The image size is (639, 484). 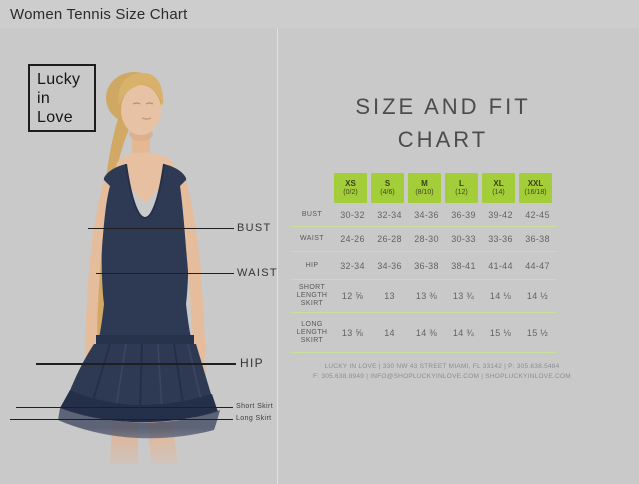 What do you see at coordinates (59, 79) in the screenshot?
I see `logo-line: Lucky` at bounding box center [59, 79].